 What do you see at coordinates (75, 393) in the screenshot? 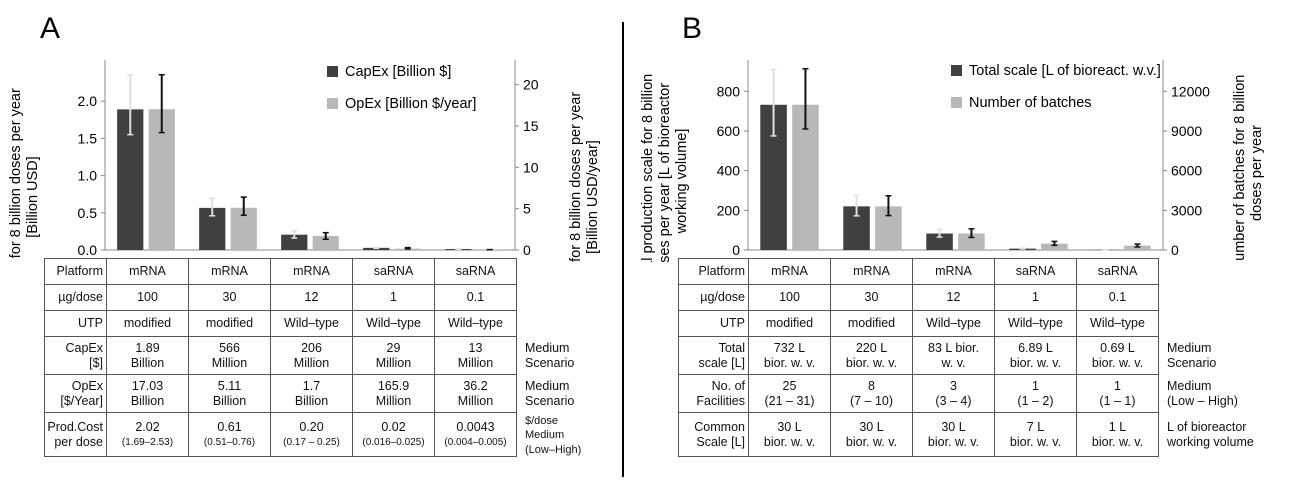
I see `row-label: OpEx [$/Year]` at bounding box center [75, 393].